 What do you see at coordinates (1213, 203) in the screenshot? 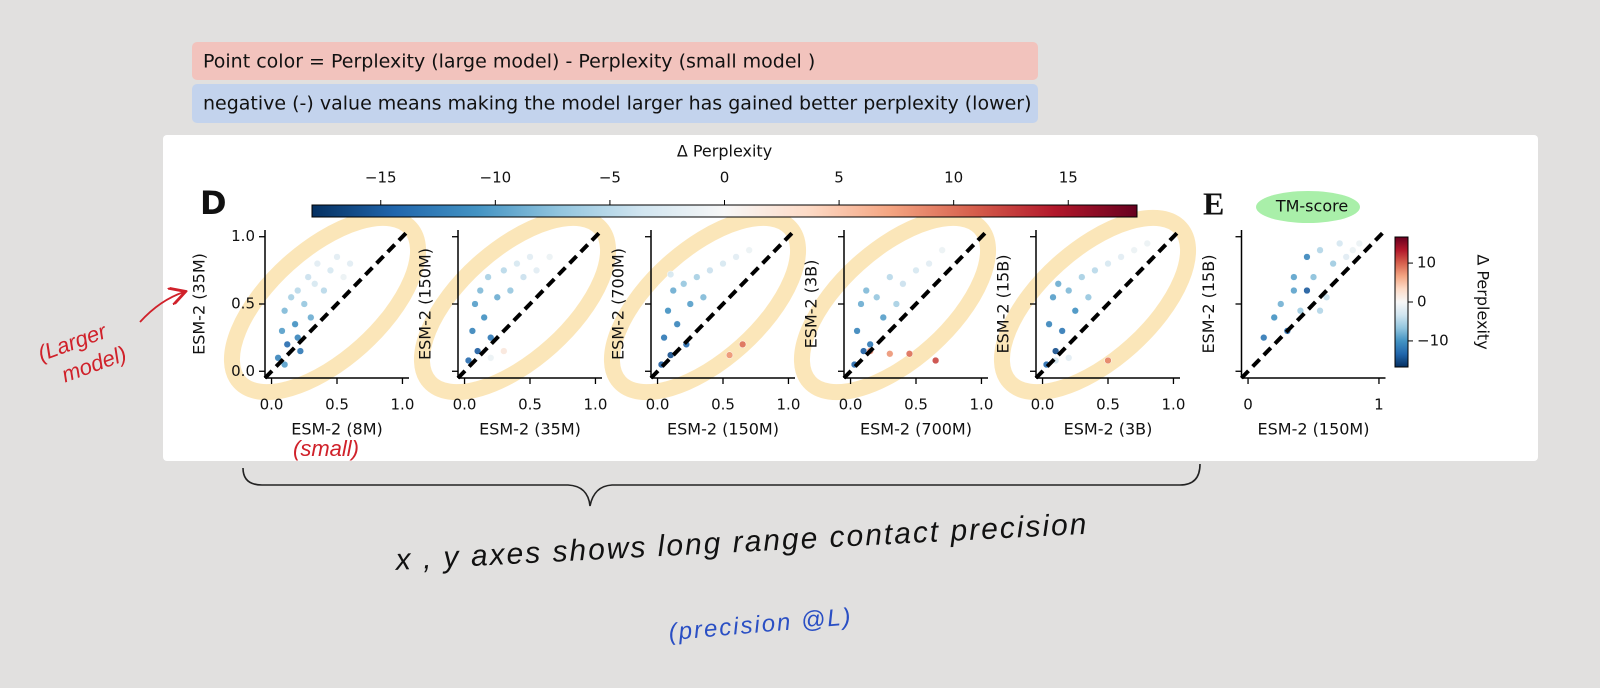
I see `panel-label: E` at bounding box center [1213, 203].